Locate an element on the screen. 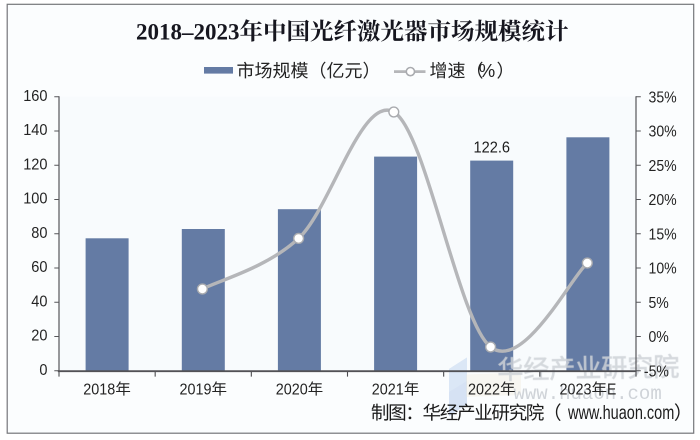 Image resolution: width=700 pixels, height=440 pixels. svg-text: 25% is located at coordinates (663, 166).